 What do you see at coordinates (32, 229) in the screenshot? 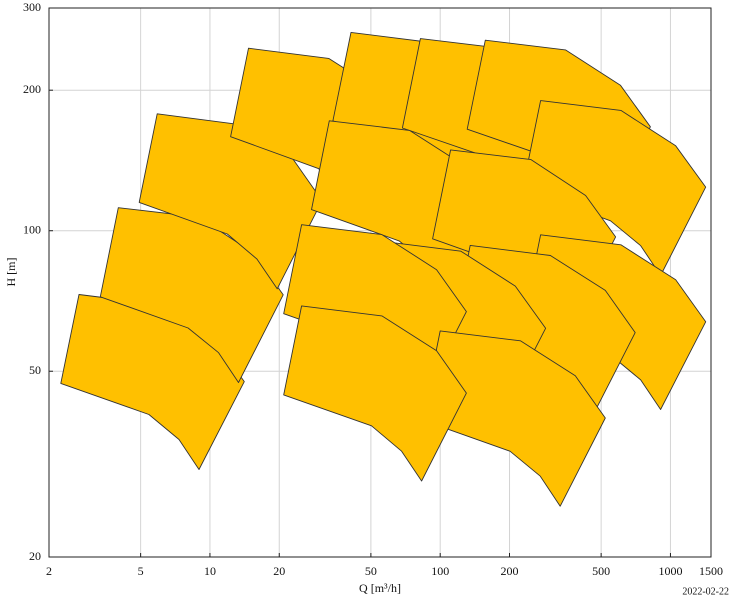
I see `y-tick-label: 100` at bounding box center [32, 229].